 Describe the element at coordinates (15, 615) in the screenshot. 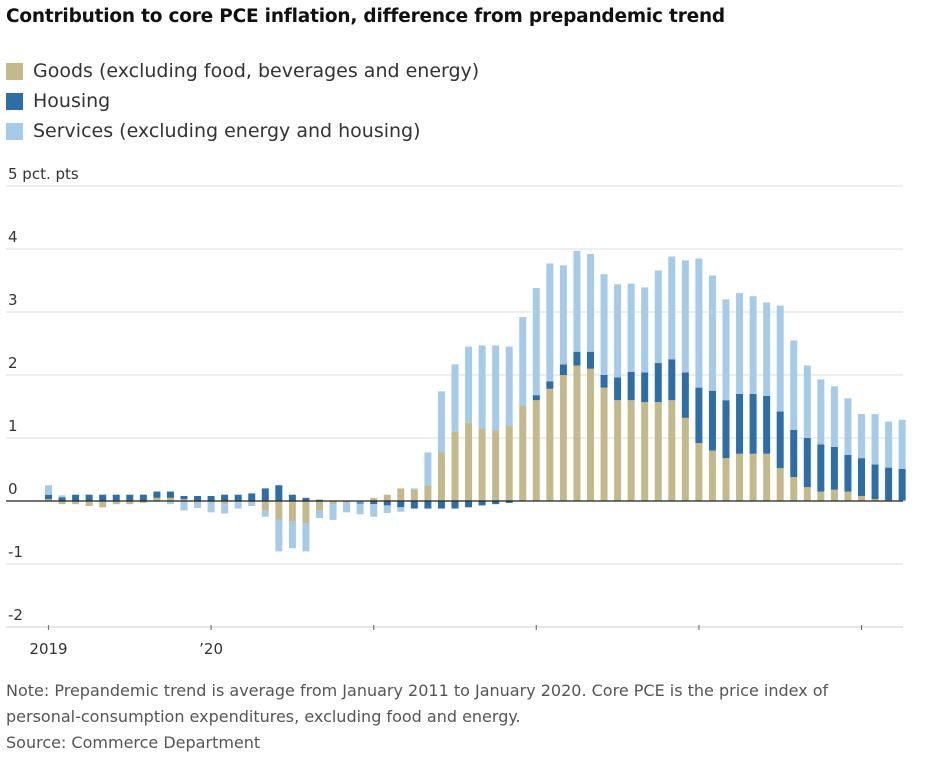

I see `y-tick-label-minus2: -2` at that location.